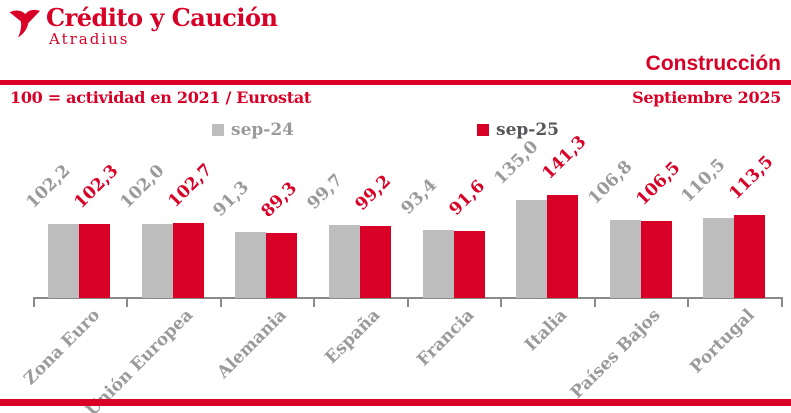  What do you see at coordinates (188, 260) in the screenshot?
I see `bar-sep-25-union-europea` at bounding box center [188, 260].